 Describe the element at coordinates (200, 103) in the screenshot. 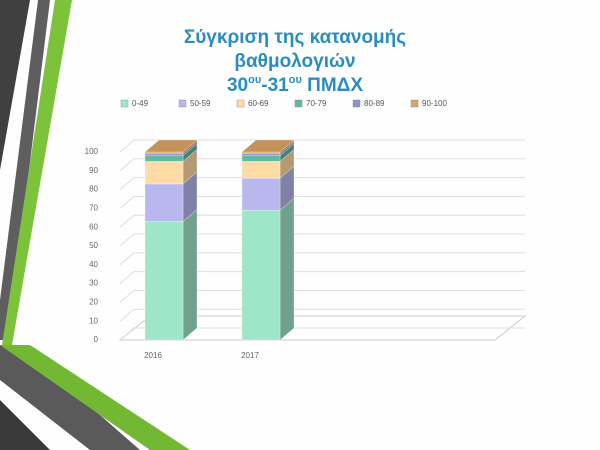

I see `legend-label: 50-59` at that location.